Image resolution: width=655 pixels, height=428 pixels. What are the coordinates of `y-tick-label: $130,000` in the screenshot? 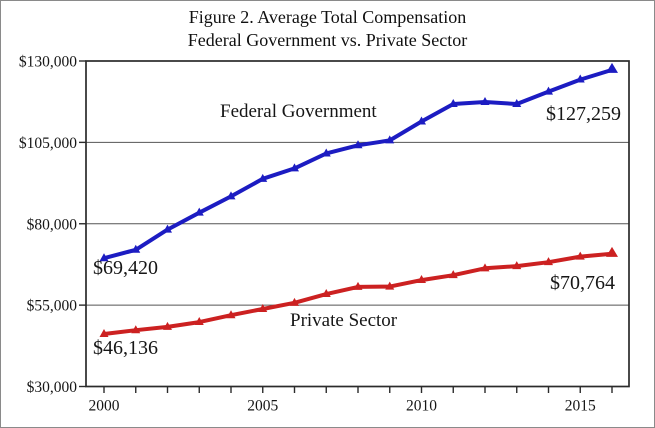 It's located at (48, 62).